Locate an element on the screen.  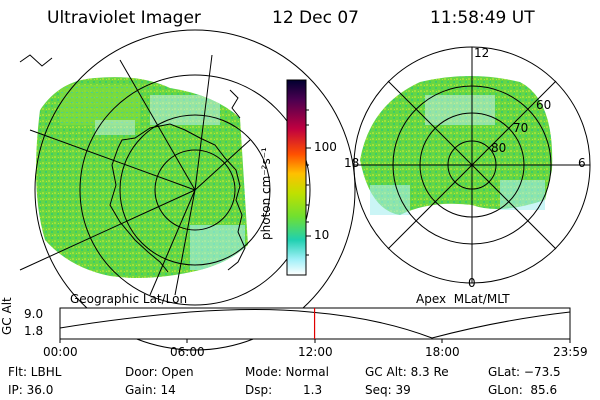
timeline-ticks is located at coordinates (315, 341).